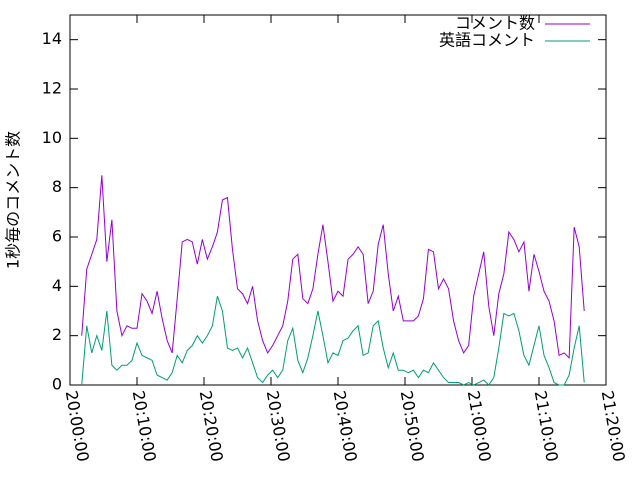 The height and width of the screenshot is (480, 640). What do you see at coordinates (13, 200) in the screenshot?
I see `y-axis-label: 1秒毎のコメント数` at bounding box center [13, 200].